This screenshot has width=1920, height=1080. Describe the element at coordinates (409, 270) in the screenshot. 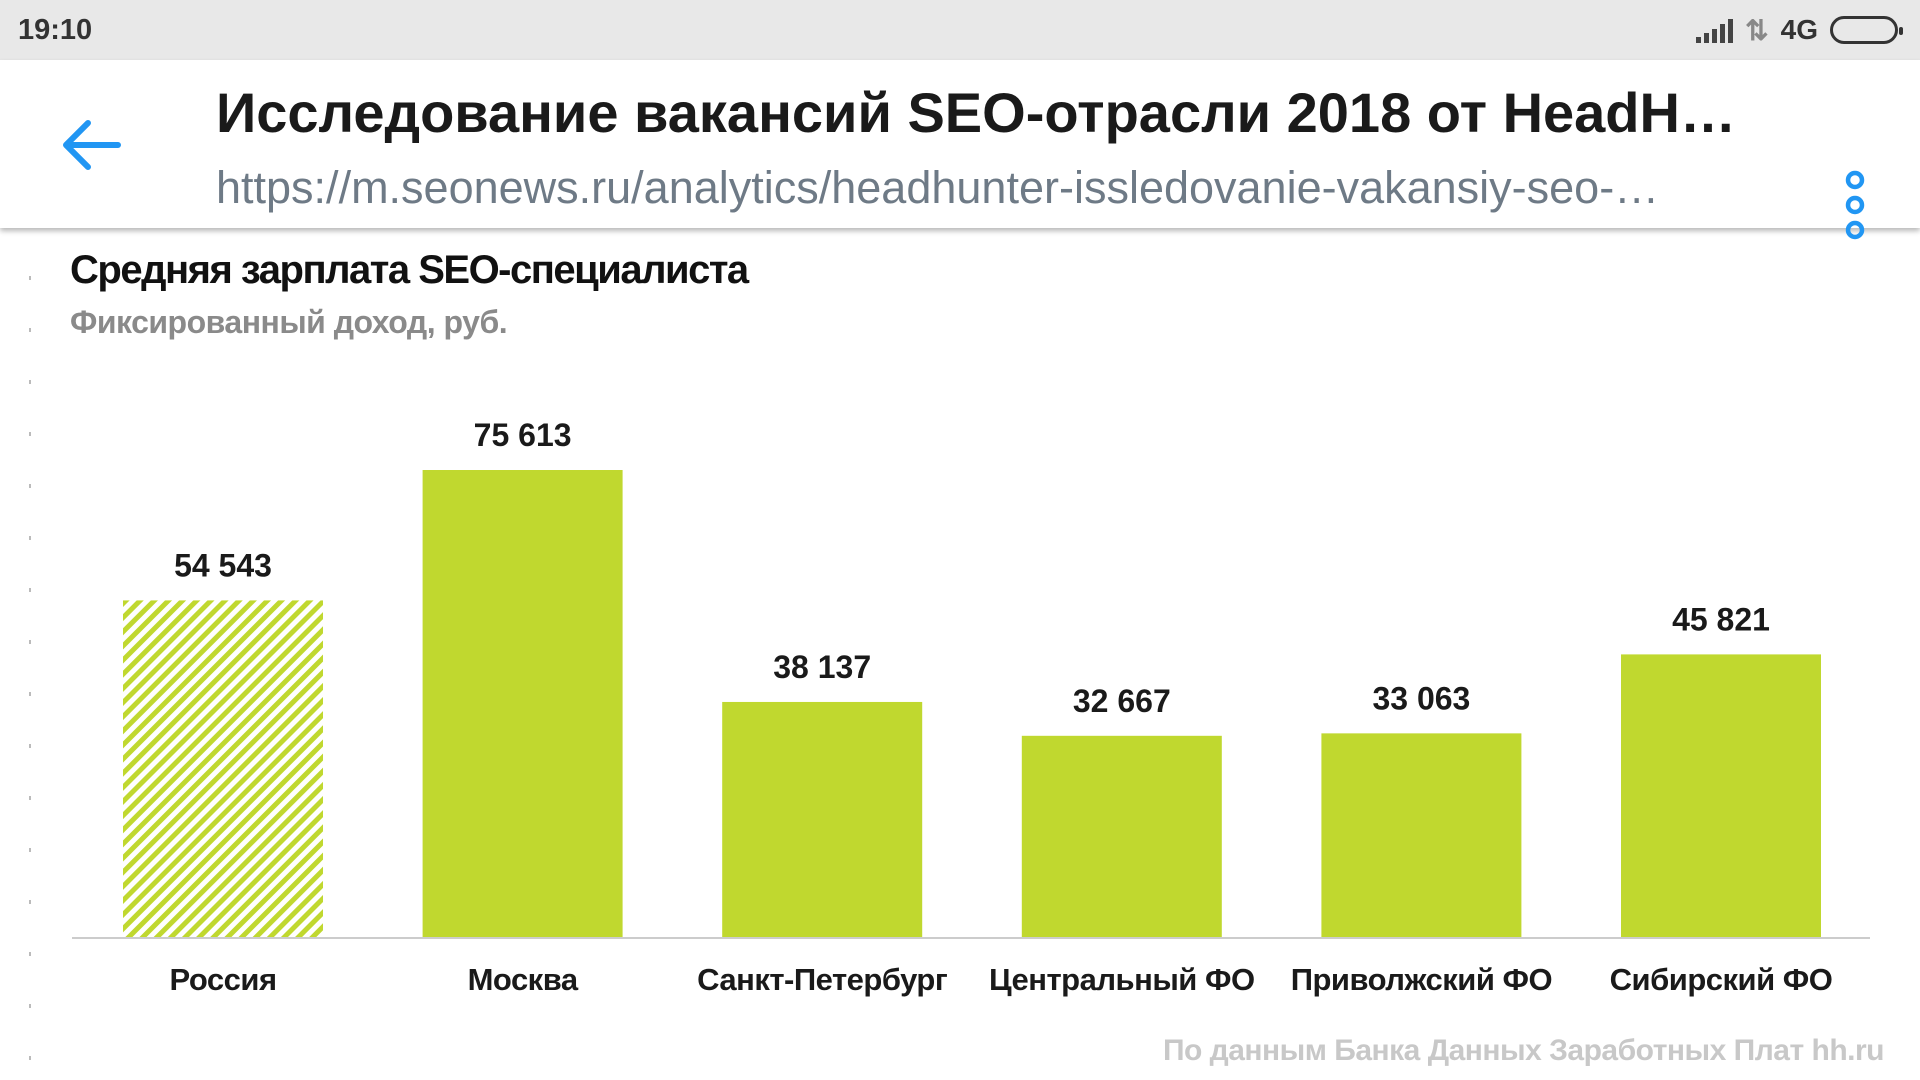

I see `chart-title: Средняя зарплата SEO-специалиста` at that location.